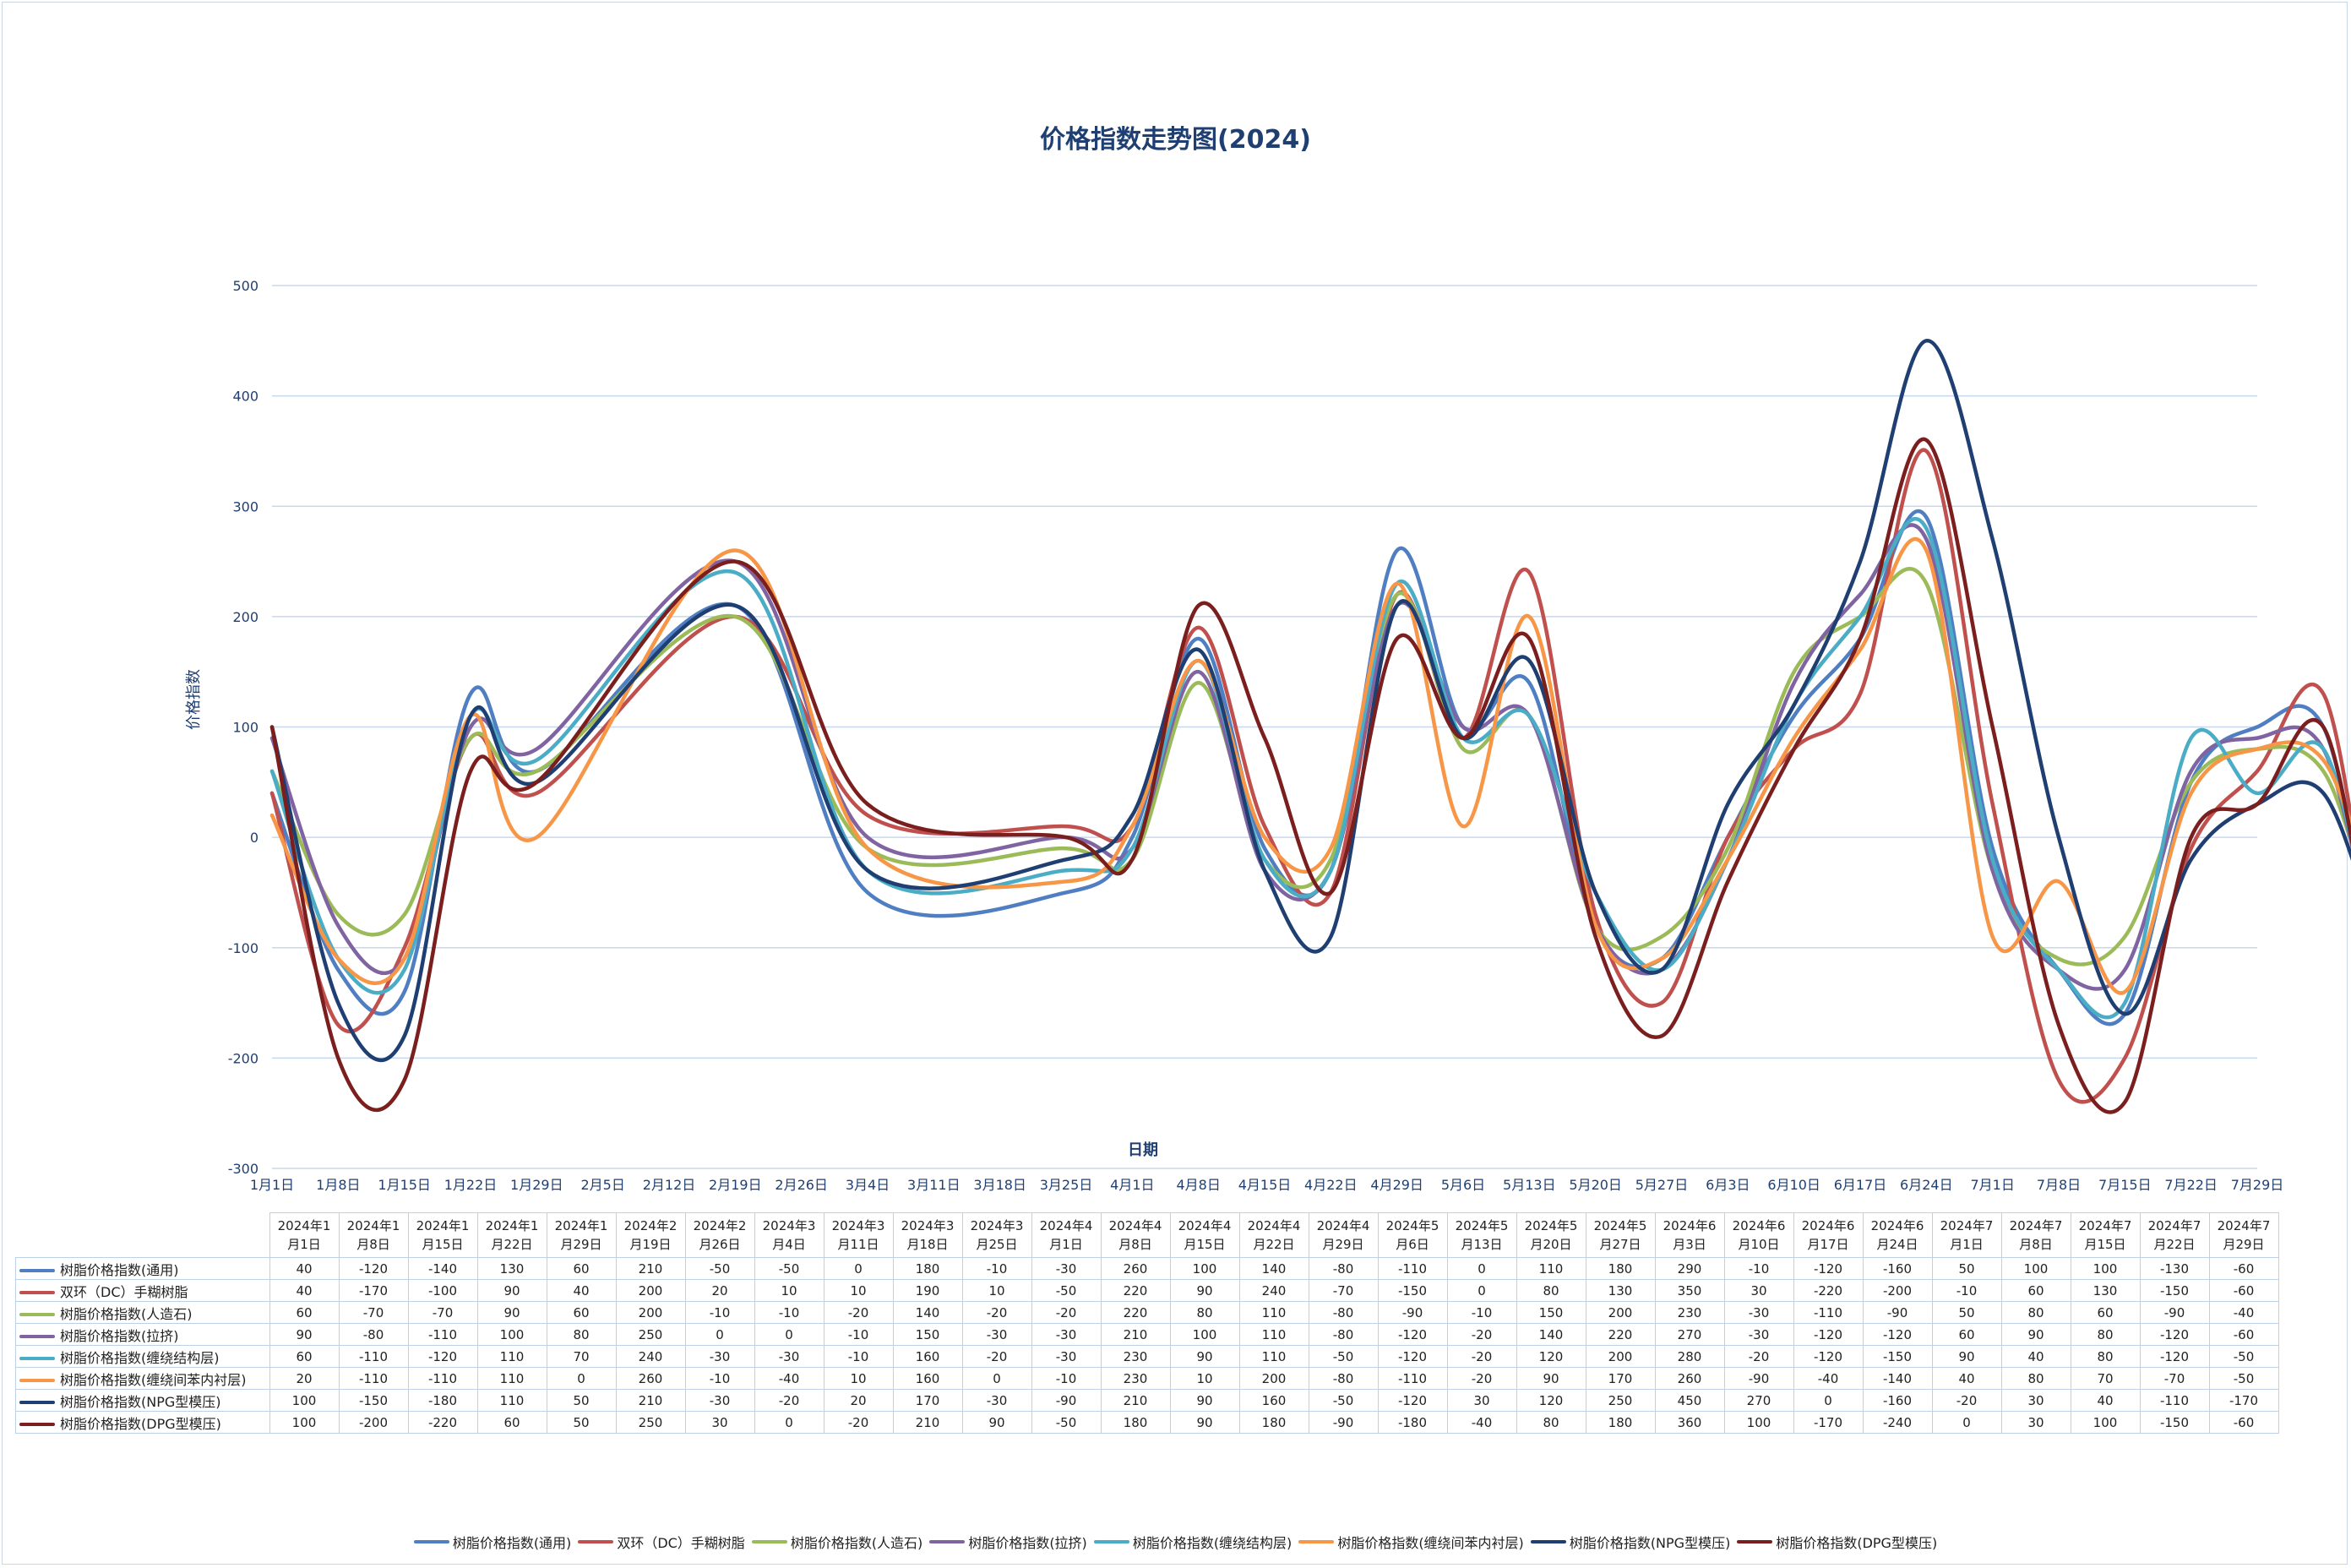 This screenshot has width=2351, height=1568. What do you see at coordinates (1192, 1542) in the screenshot?
I see `legend-item: 树脂价格指数(缠绕结构层)` at bounding box center [1192, 1542].